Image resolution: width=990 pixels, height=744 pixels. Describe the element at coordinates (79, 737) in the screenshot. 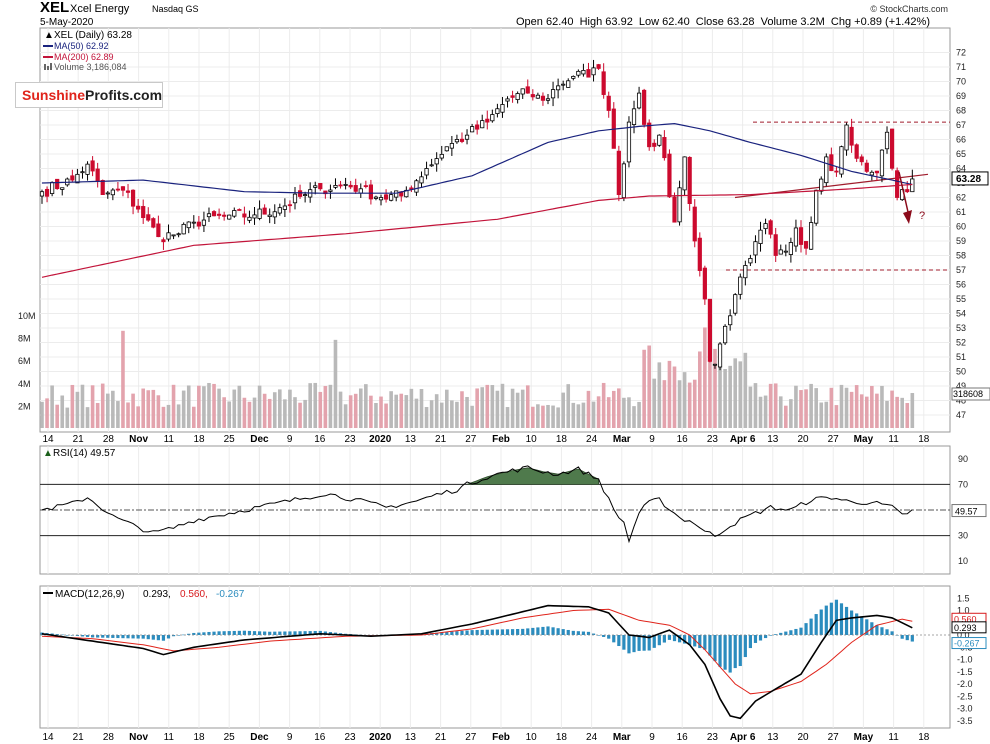

I see `date-label-bottom: 21` at that location.